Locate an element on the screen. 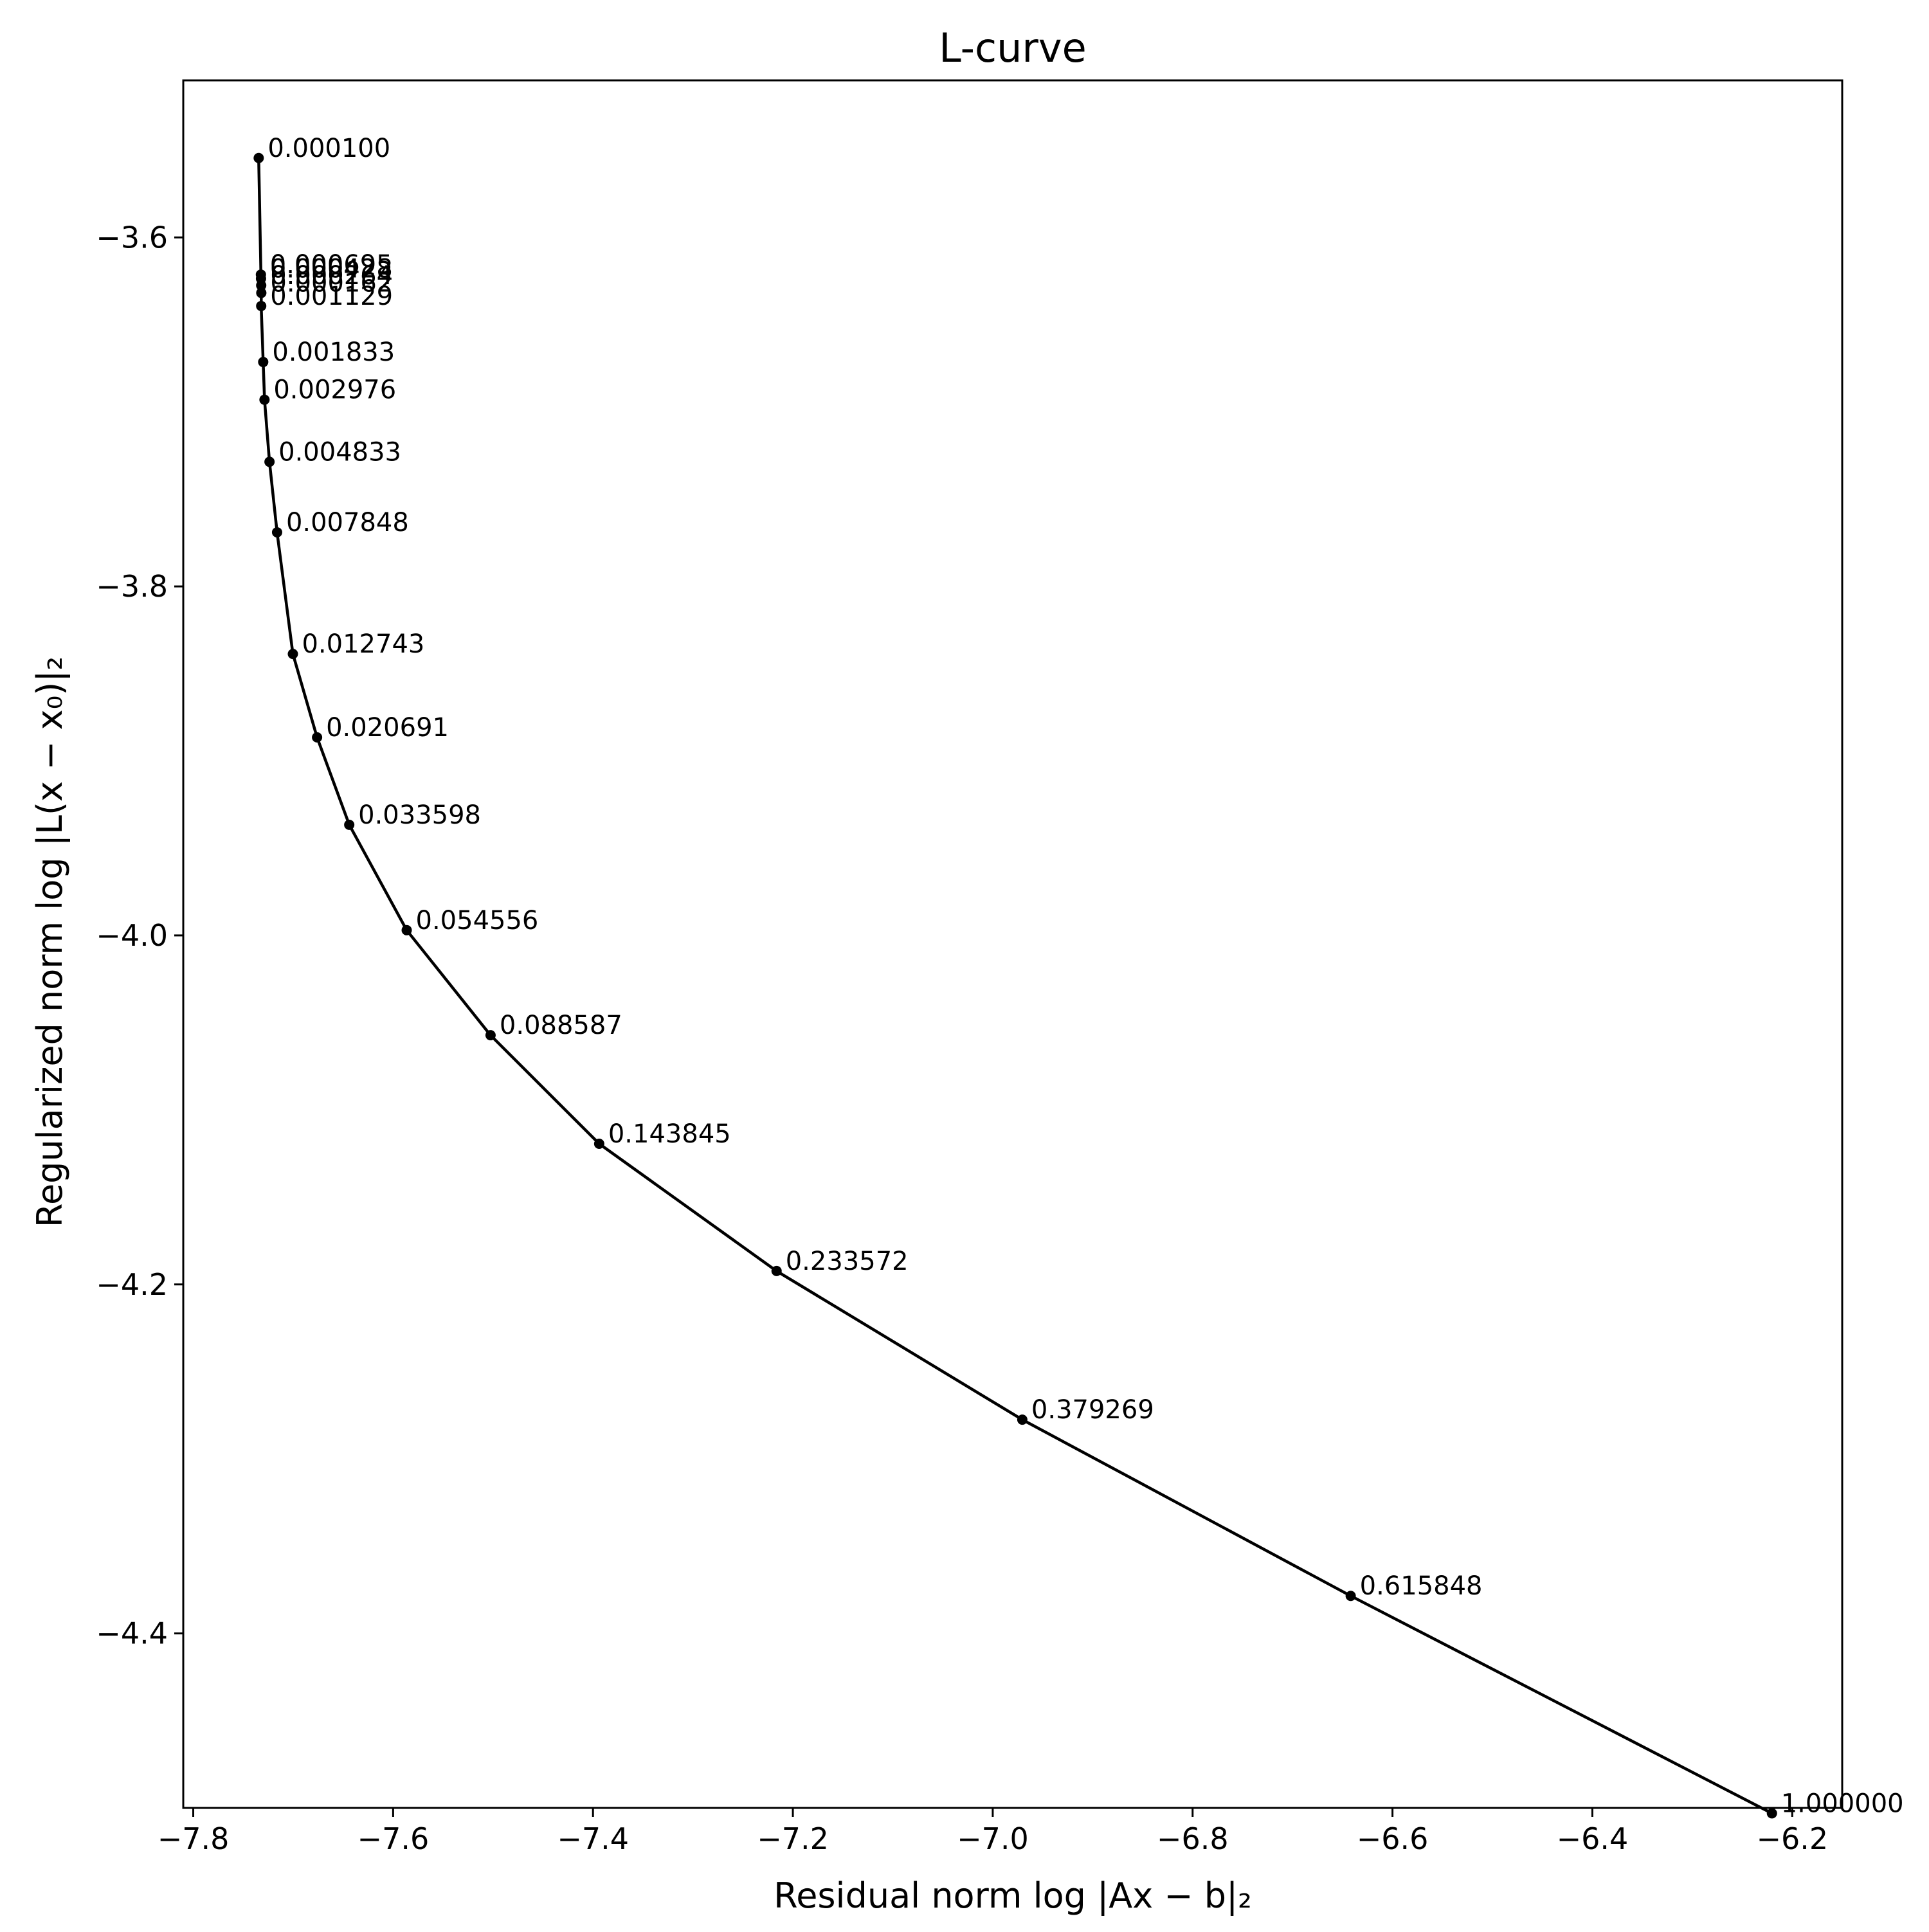  y-tick-label: −4.0 is located at coordinates (132, 936).